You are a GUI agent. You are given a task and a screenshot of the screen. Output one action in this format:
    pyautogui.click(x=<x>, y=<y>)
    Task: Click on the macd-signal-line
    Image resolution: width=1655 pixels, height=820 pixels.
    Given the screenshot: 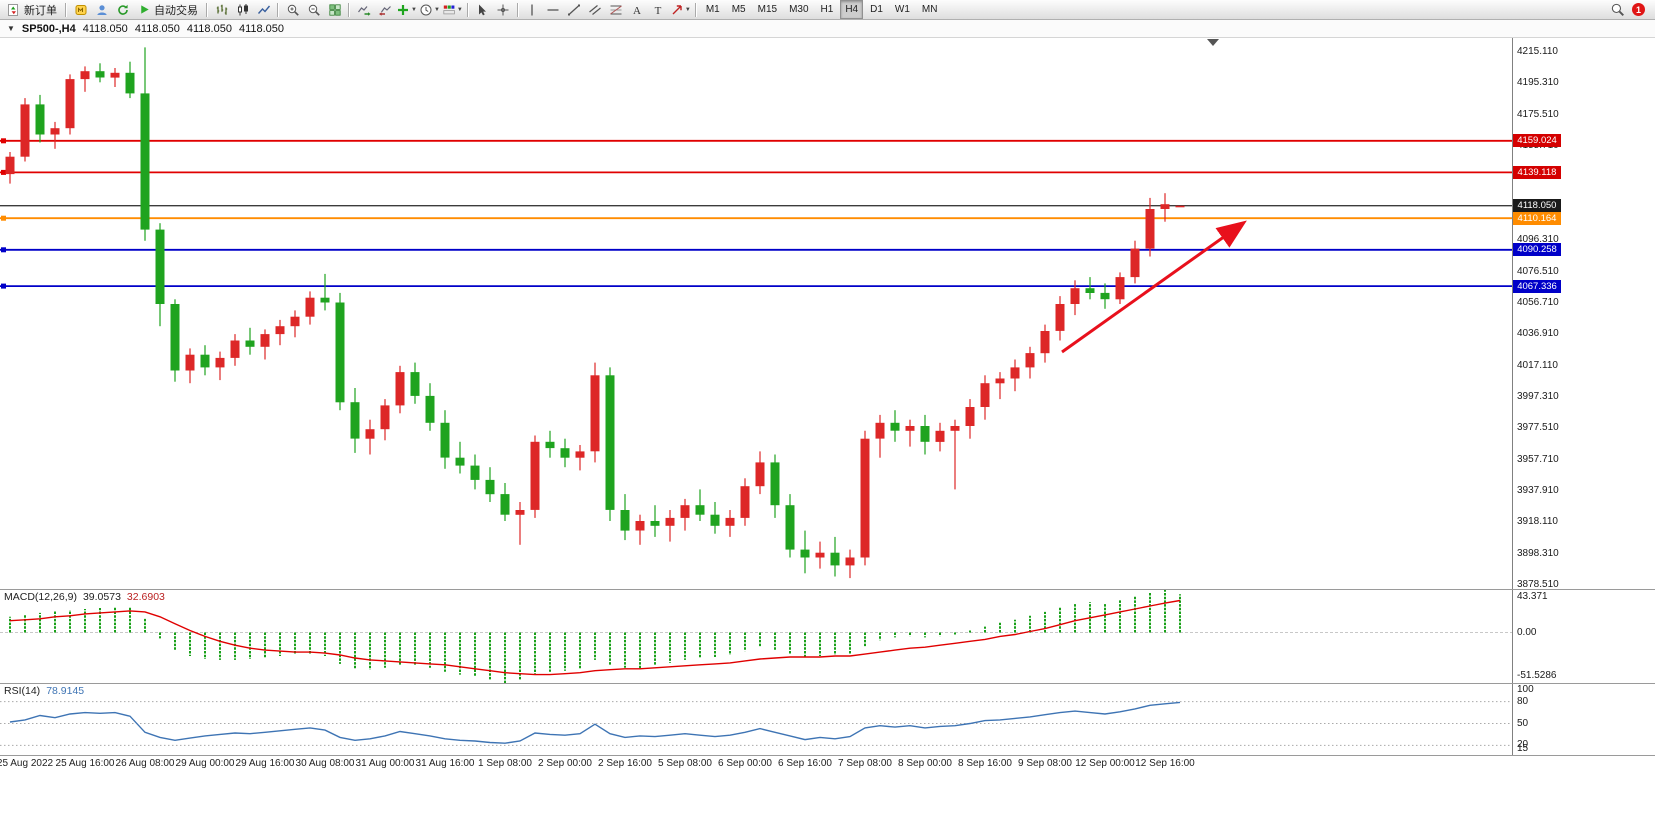 What is the action you would take?
    pyautogui.click(x=595, y=637)
    